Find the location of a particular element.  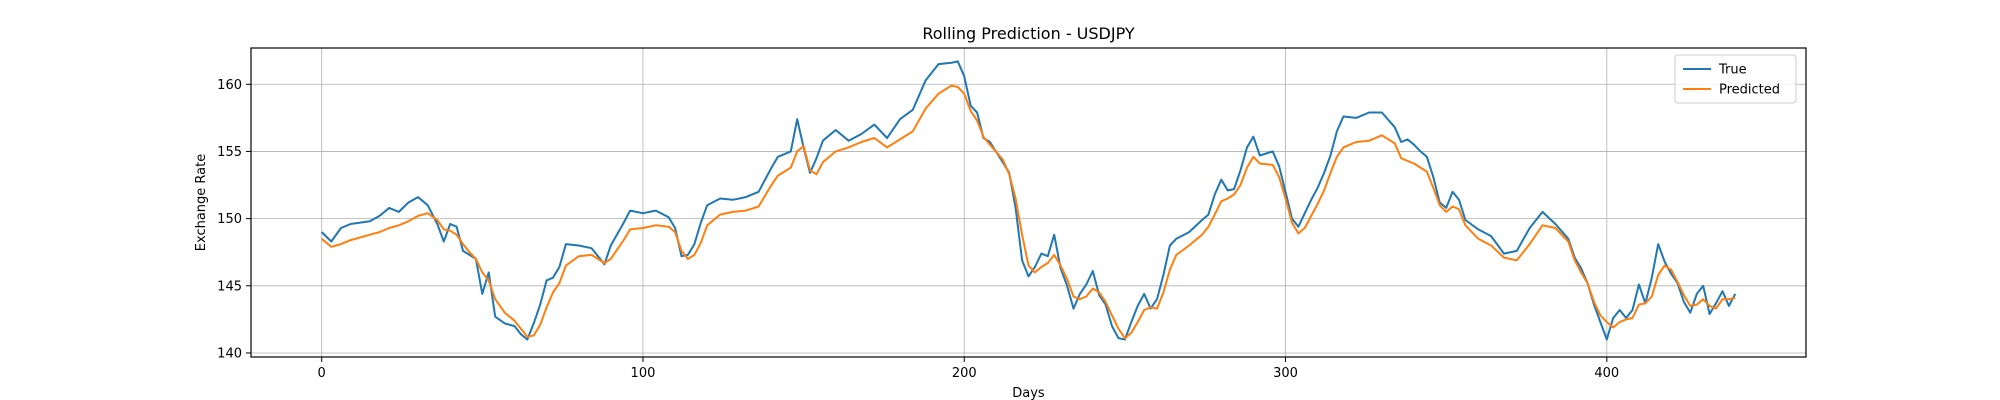

x-tick-label: 0 is located at coordinates (322, 373).